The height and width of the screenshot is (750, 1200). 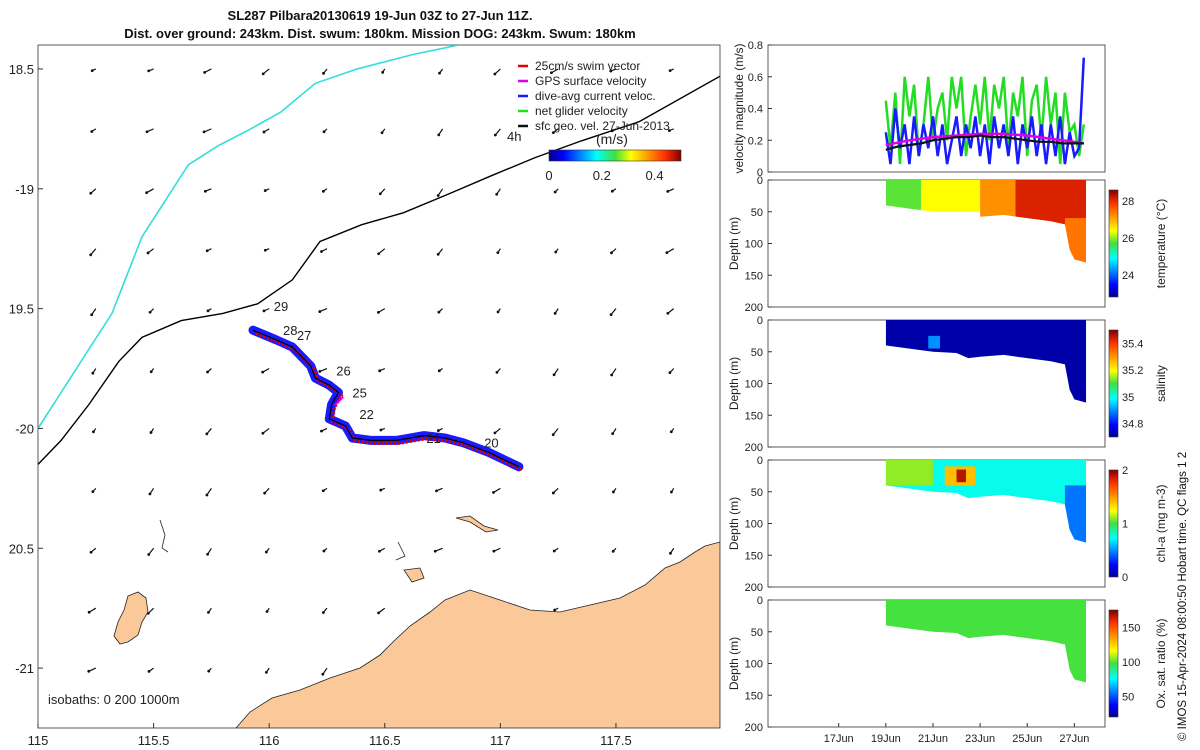 What do you see at coordinates (755, 46) in the screenshot?
I see `velocity-y-tick-label: 0.8` at bounding box center [755, 46].